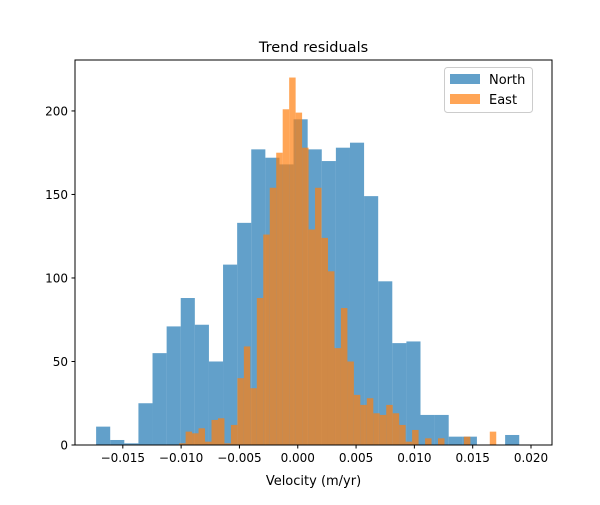 The width and height of the screenshot is (600, 505). Describe the element at coordinates (507, 80) in the screenshot. I see `legend-label-north: North` at that location.